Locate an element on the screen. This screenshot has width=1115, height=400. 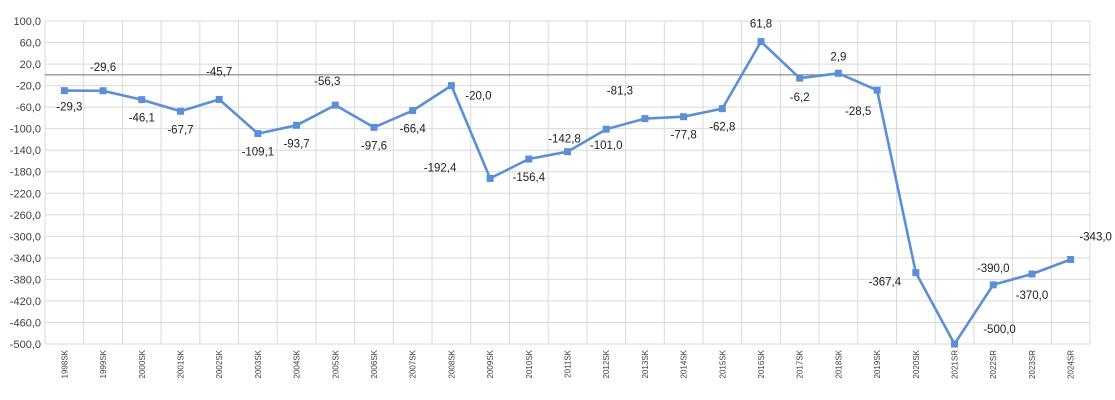
x-tick-label: 2005SK is located at coordinates (335, 363).